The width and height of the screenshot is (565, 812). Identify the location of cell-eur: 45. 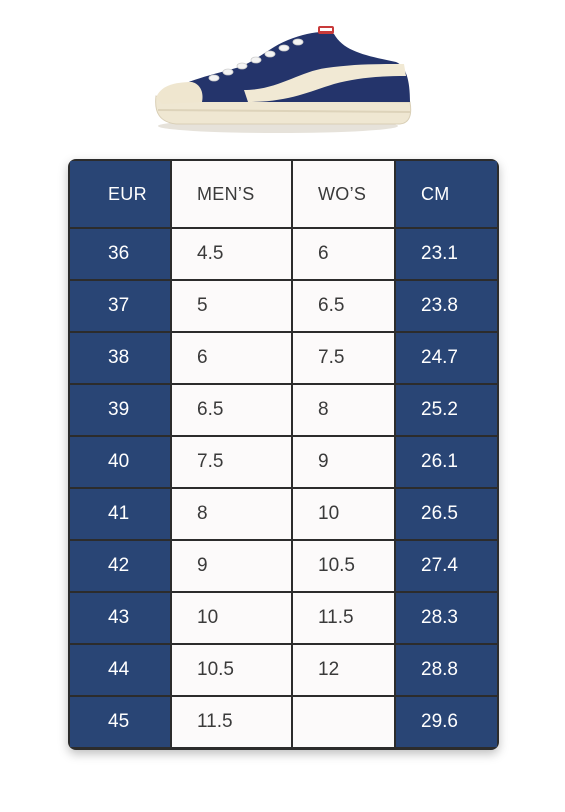
(120, 722).